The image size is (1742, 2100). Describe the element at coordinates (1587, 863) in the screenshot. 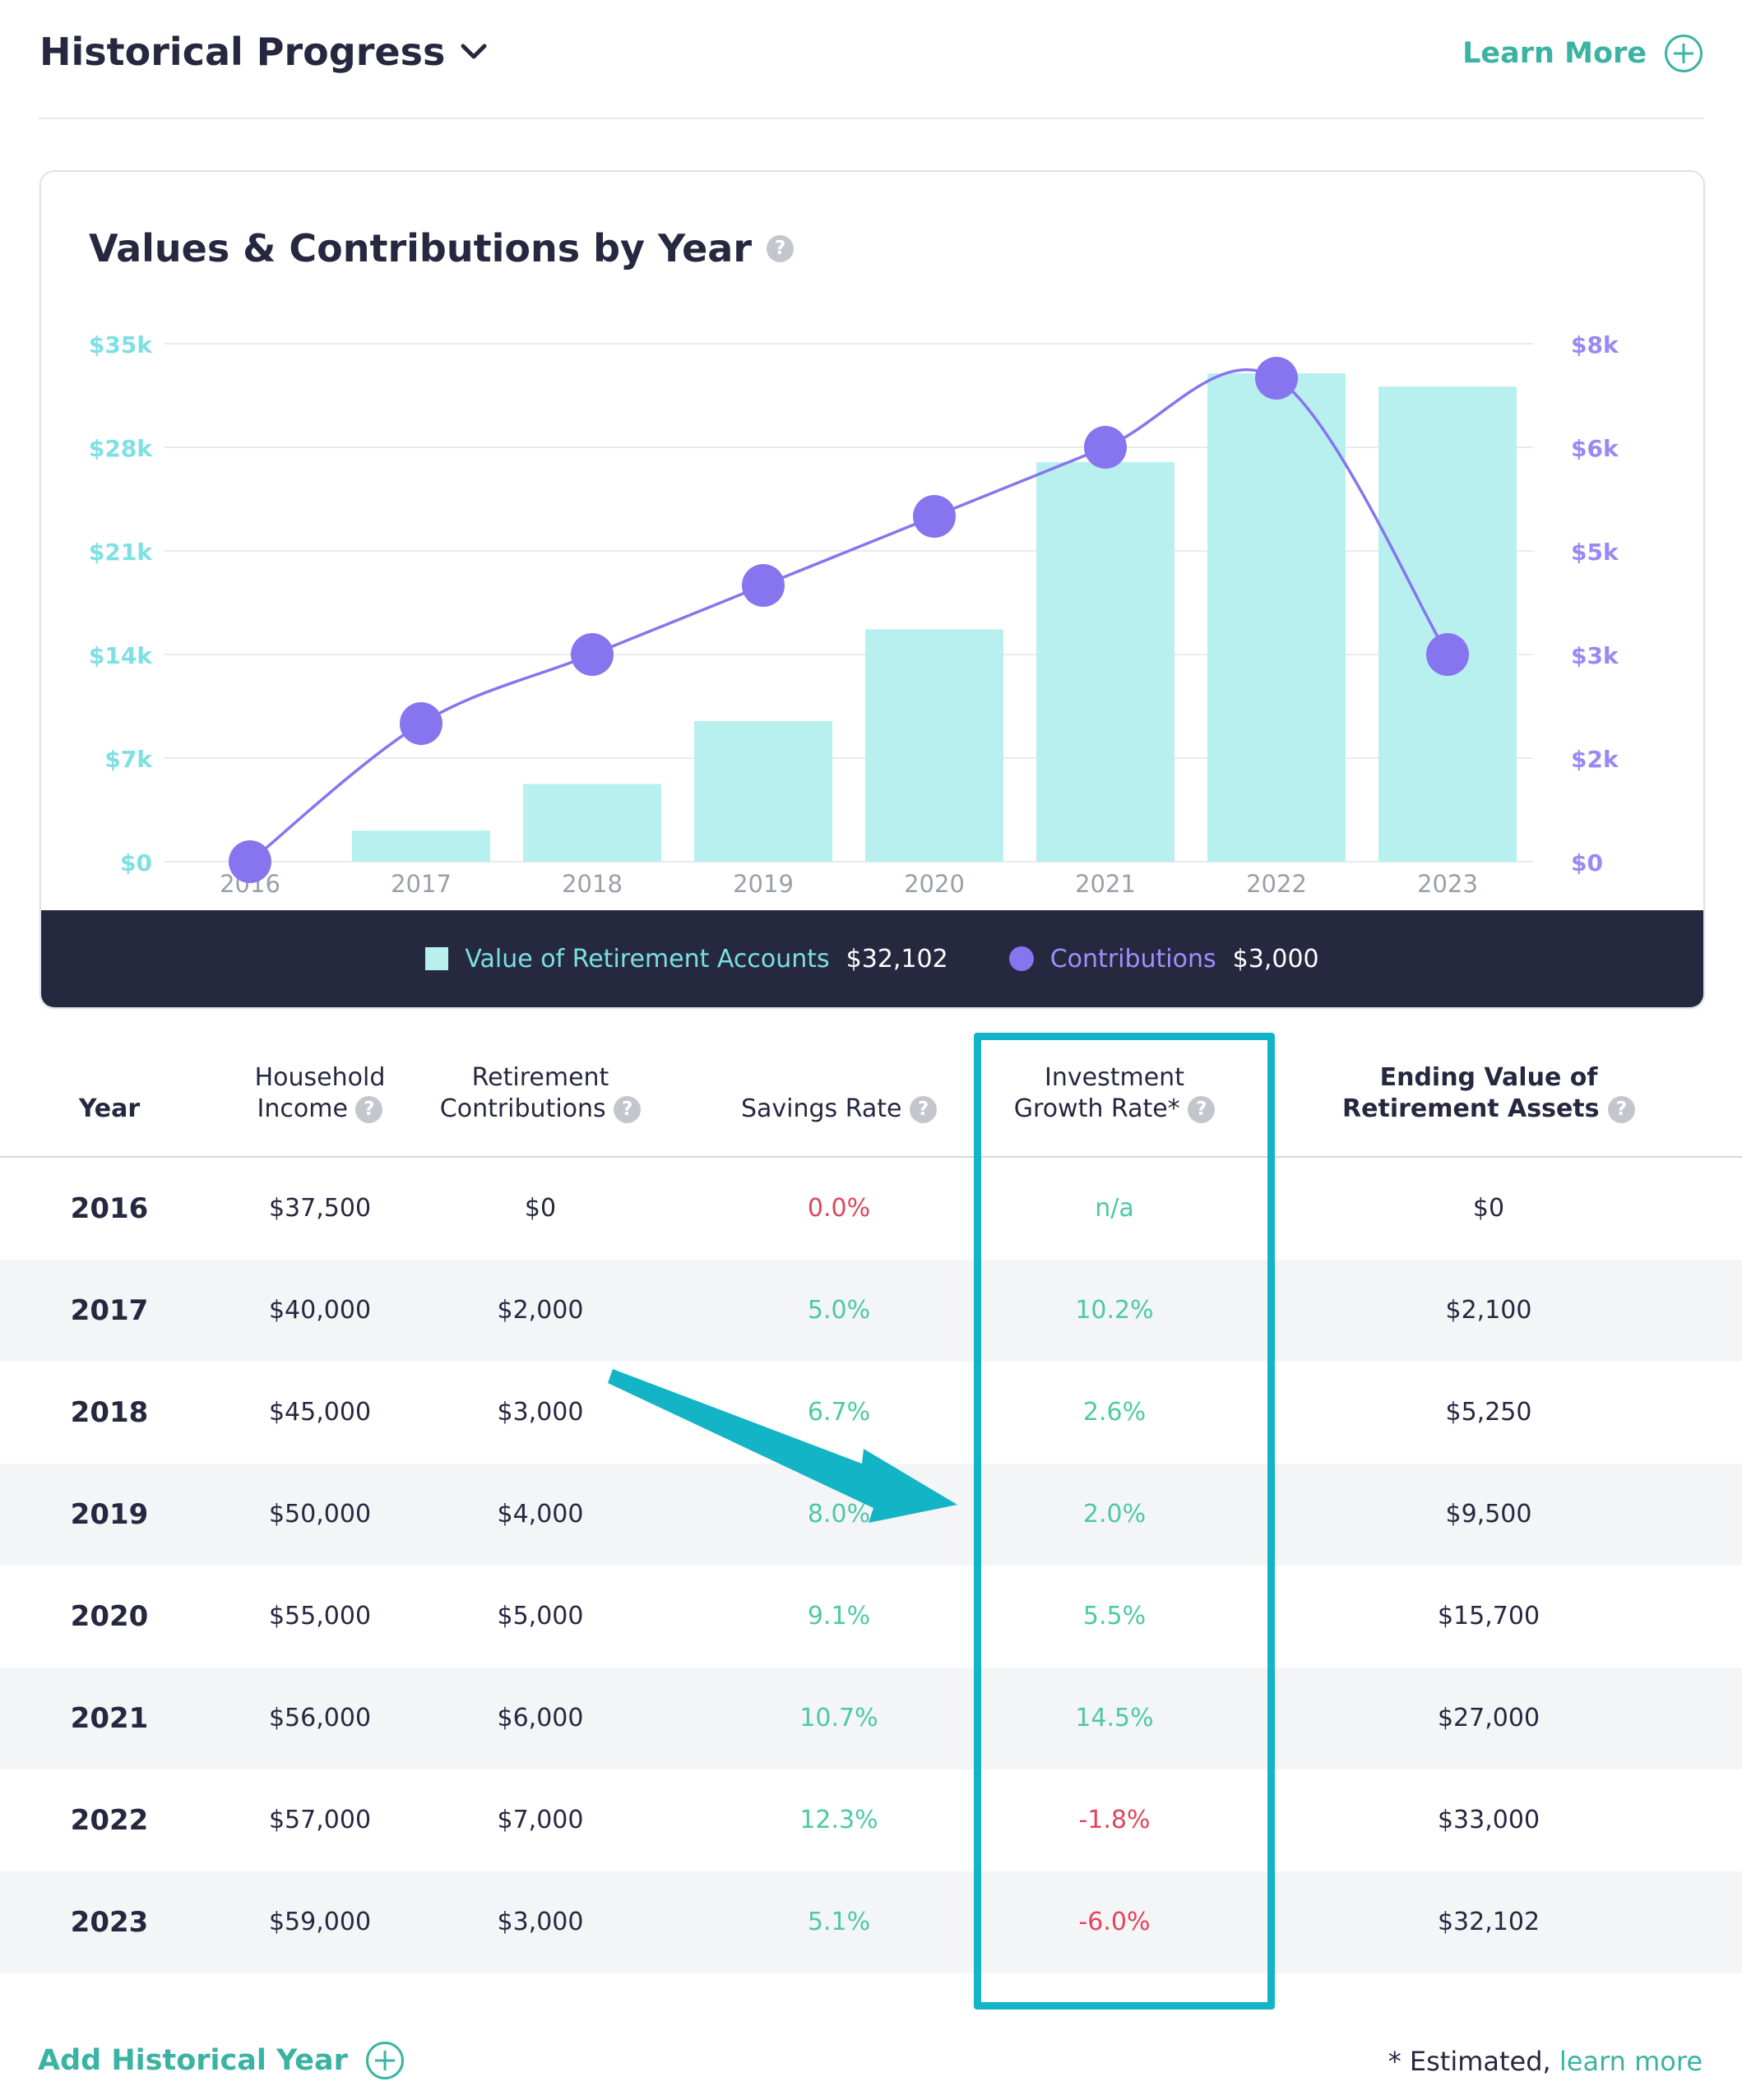

I see `y-right-tick-label: $0` at that location.